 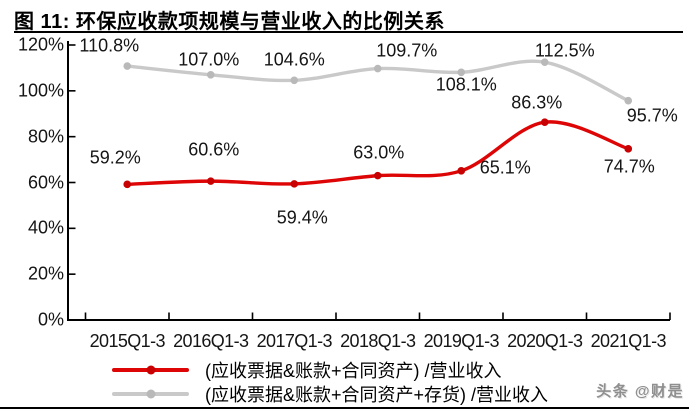 What do you see at coordinates (229, 22) in the screenshot?
I see `figure-title: 图 11: 环保应收款项规模与营业收入的比例关系` at bounding box center [229, 22].